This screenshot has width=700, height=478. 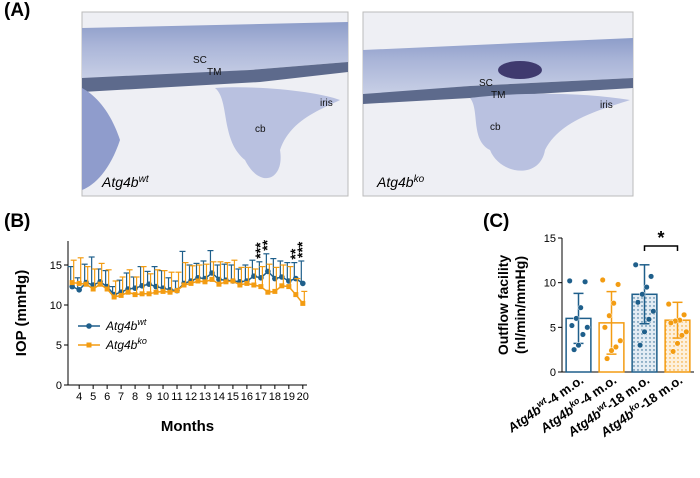 What do you see at coordinates (289, 397) in the screenshot?
I see `x-tick-label: 19` at bounding box center [289, 397].